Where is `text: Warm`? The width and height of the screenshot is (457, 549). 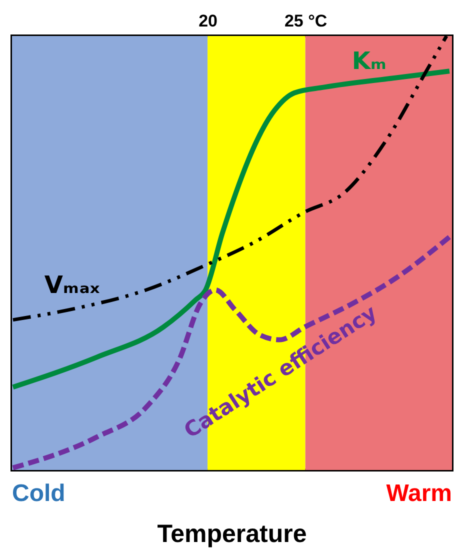 text: Warm is located at coordinates (419, 493).